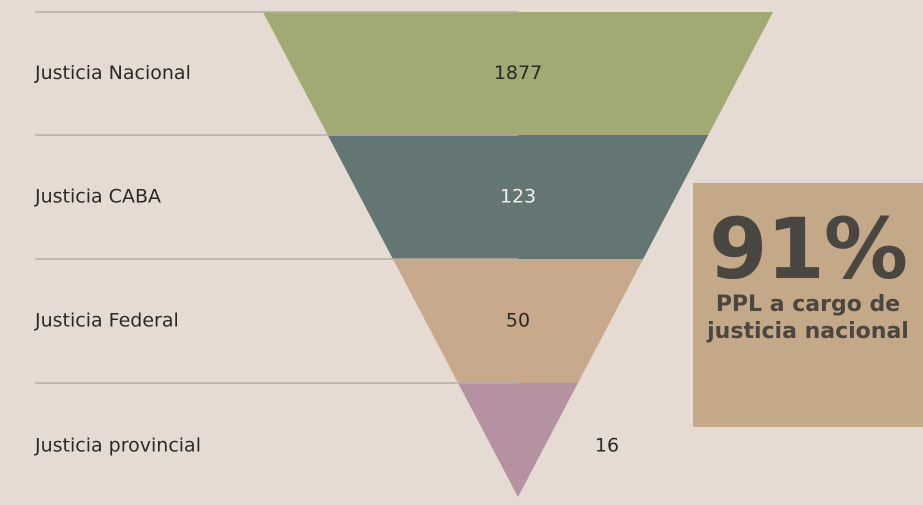 The width and height of the screenshot is (923, 505). Describe the element at coordinates (117, 446) in the screenshot. I see `category-label: Justicia provincial` at that location.